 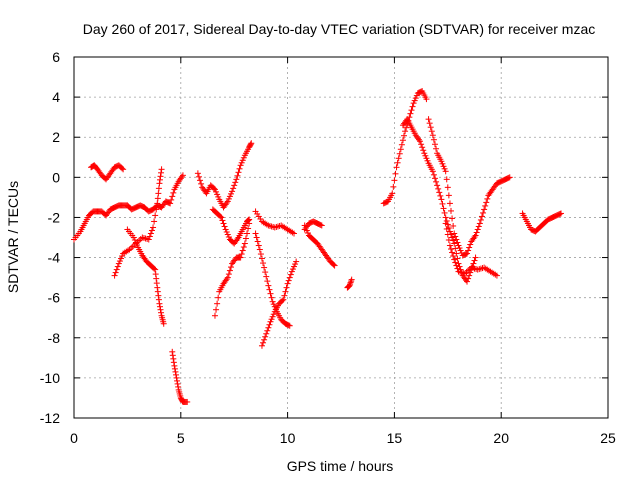 I want to click on series-arc14, so click(x=349, y=283).